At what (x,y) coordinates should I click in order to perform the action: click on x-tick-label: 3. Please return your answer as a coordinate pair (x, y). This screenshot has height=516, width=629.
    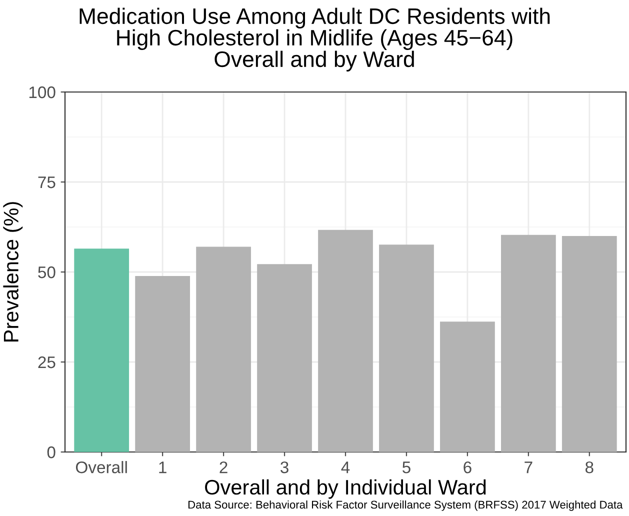
    Looking at the image, I should click on (284, 467).